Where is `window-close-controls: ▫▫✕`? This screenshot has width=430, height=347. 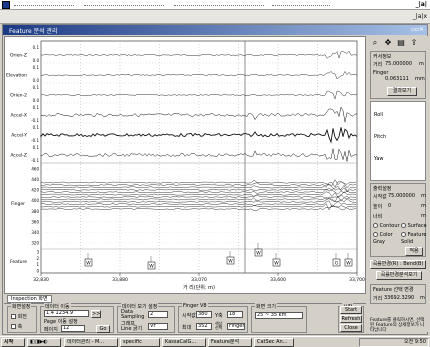 window-close-controls: ▫▫✕ is located at coordinates (417, 29).